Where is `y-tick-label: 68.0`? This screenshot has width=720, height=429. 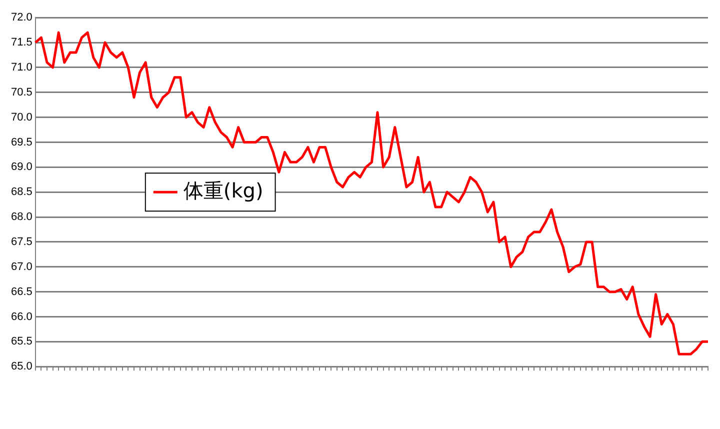 y-tick-label: 68.0 is located at coordinates (21, 217).